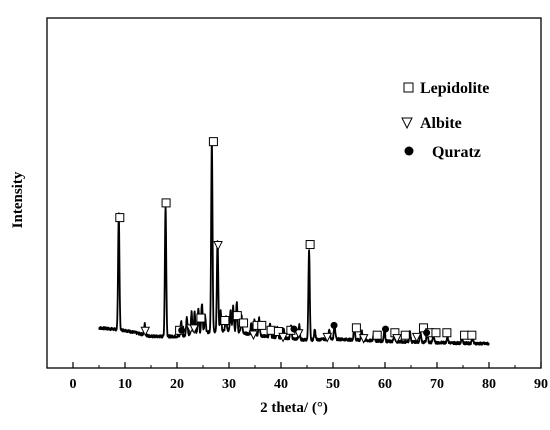 The height and width of the screenshot is (430, 550). What do you see at coordinates (408, 87) in the screenshot?
I see `legend-marker-lepidolite` at bounding box center [408, 87].